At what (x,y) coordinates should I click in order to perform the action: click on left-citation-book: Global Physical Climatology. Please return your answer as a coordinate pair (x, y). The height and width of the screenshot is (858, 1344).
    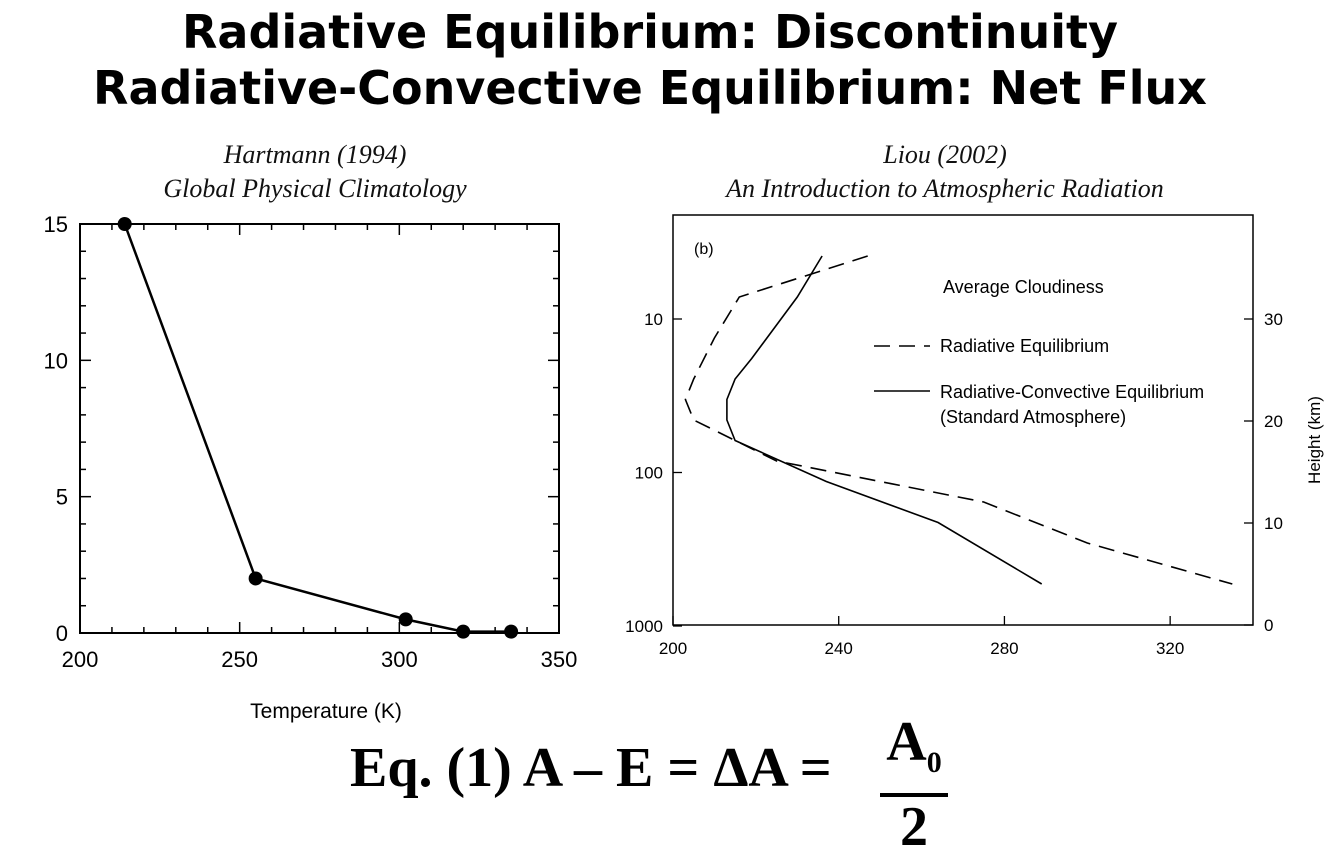
    Looking at the image, I should click on (315, 188).